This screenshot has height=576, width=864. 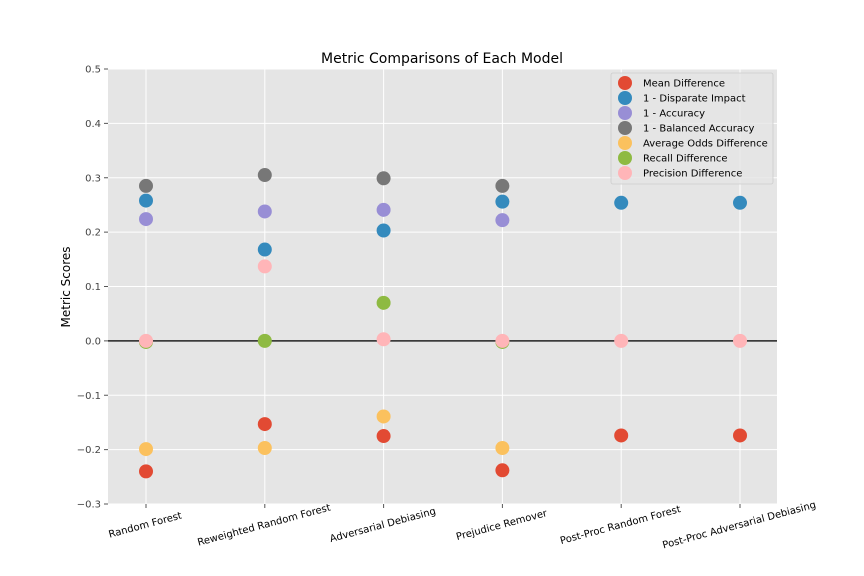 I want to click on x-tick-label: Random Forest, so click(x=146, y=526).